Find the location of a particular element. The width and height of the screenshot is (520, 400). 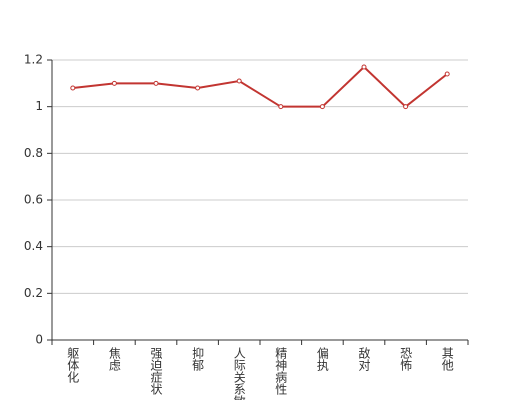

x-tick-label: 偏执 is located at coordinates (322, 359).